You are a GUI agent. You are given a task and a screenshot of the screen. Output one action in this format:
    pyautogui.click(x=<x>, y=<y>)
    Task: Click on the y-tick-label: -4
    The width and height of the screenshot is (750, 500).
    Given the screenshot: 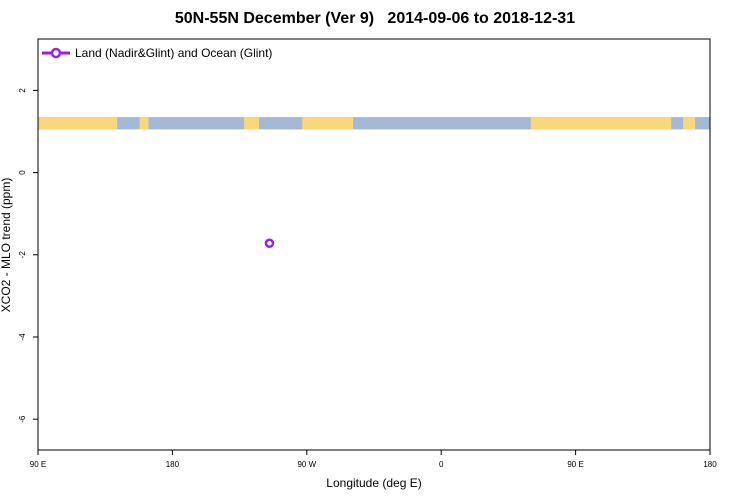 What is the action you would take?
    pyautogui.click(x=22, y=337)
    